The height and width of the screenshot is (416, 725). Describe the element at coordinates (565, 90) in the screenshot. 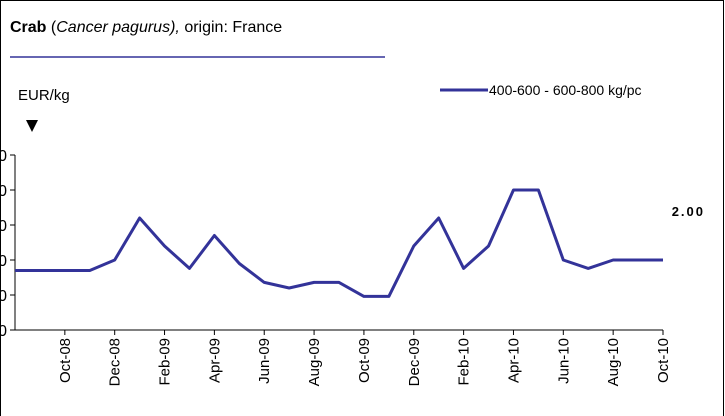

I see `legend-label: 400-600 - 600-800 kg/pc` at that location.